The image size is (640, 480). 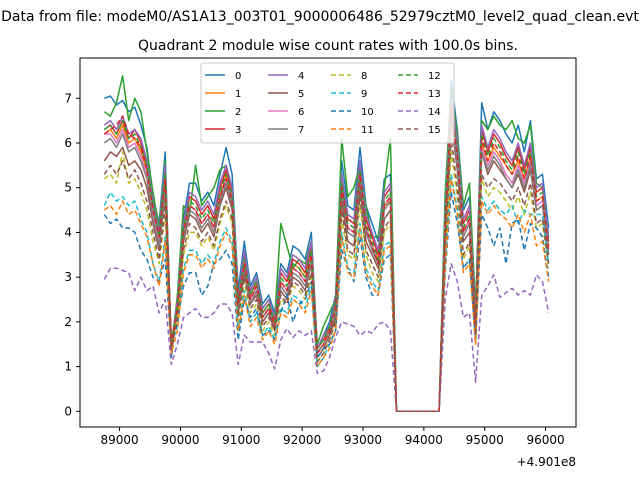 I want to click on legend-label-5: 5, so click(x=301, y=94).